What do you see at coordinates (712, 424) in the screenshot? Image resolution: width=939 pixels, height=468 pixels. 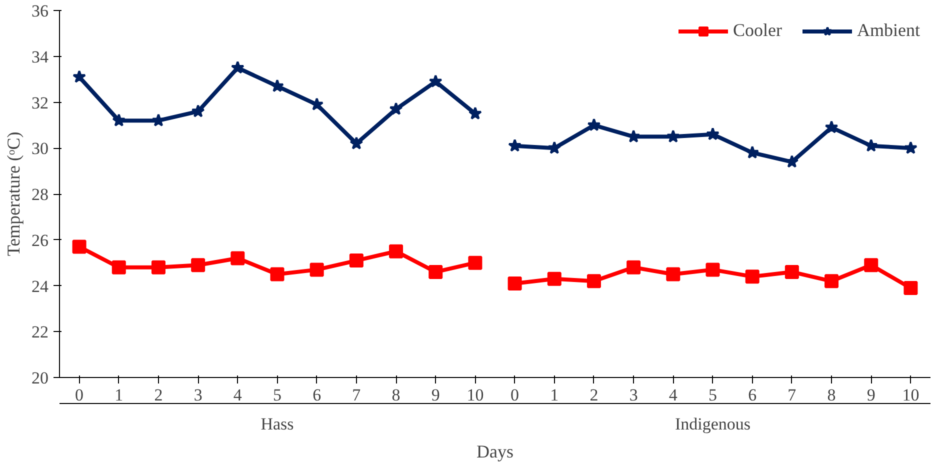 I see `text: Indigenous` at bounding box center [712, 424].